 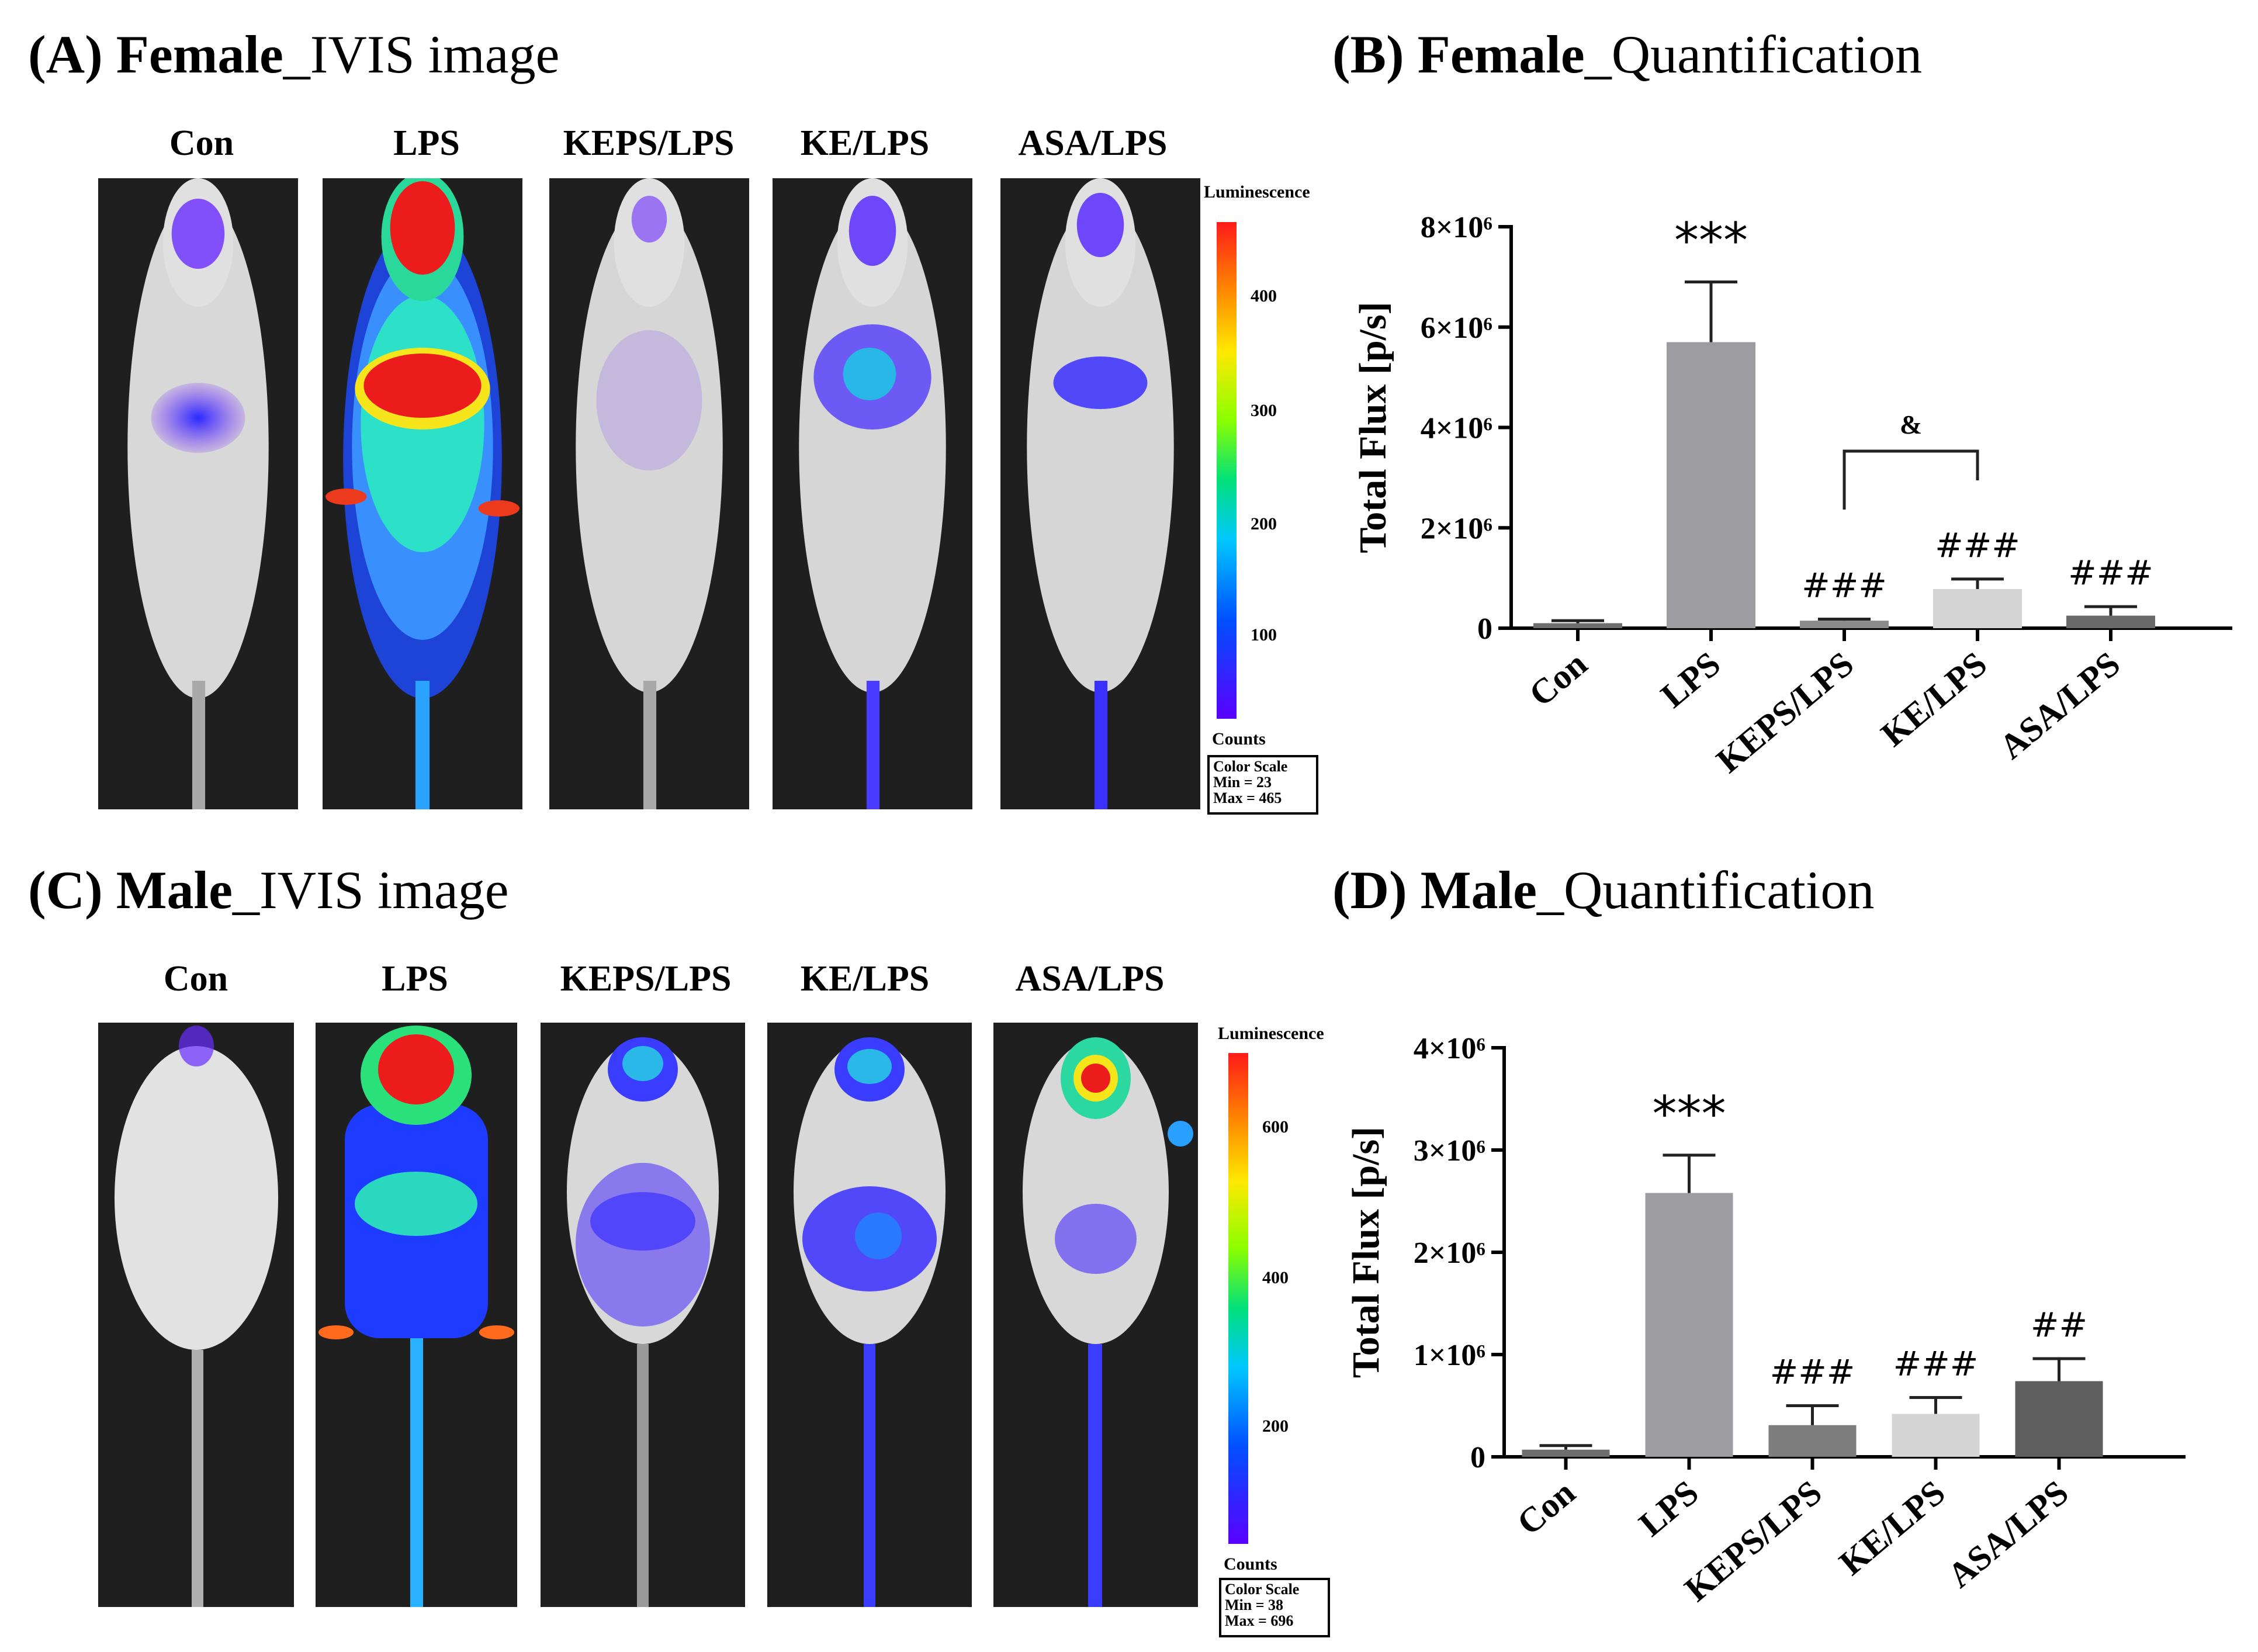 I want to click on female-label-con: Con, so click(x=201, y=143).